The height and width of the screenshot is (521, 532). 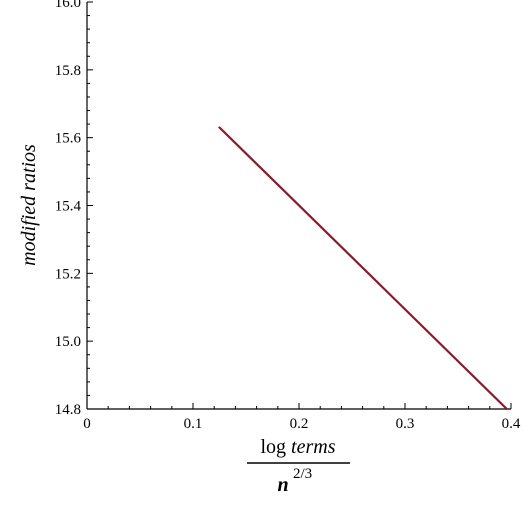 I want to click on x-axis-title-terms: terms, so click(x=313, y=447).